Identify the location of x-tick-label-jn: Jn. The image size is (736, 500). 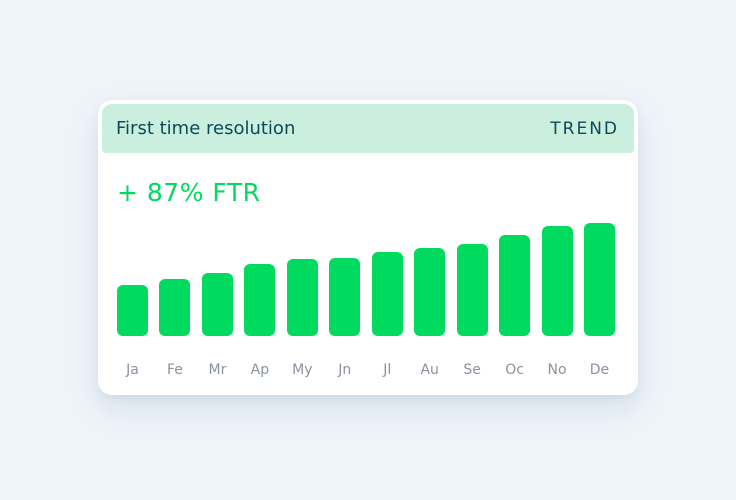
(345, 370).